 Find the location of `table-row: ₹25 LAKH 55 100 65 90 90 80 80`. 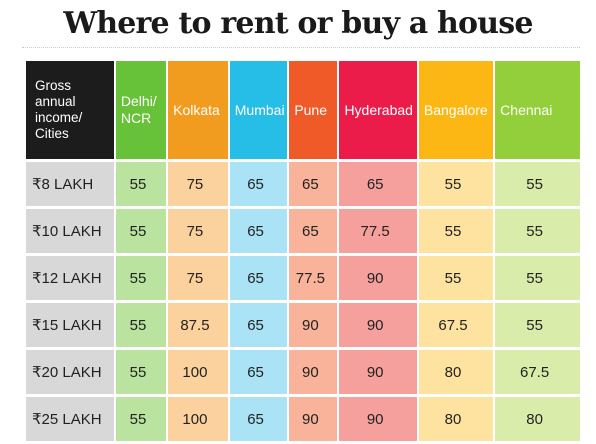

table-row: ₹25 LAKH 55 100 65 90 90 80 80 is located at coordinates (303, 419).